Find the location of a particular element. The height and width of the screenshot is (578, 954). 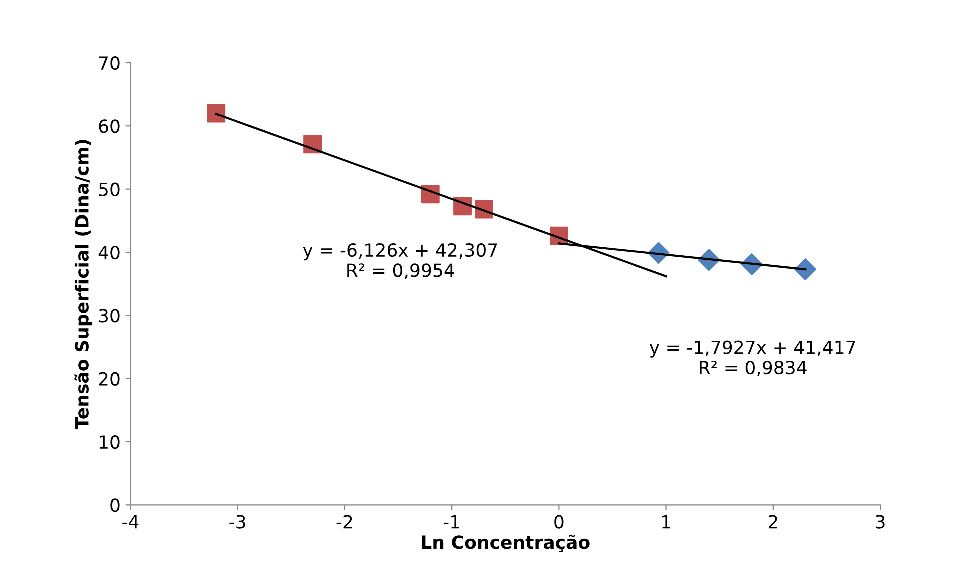

x-tick-label: 3 is located at coordinates (880, 522).